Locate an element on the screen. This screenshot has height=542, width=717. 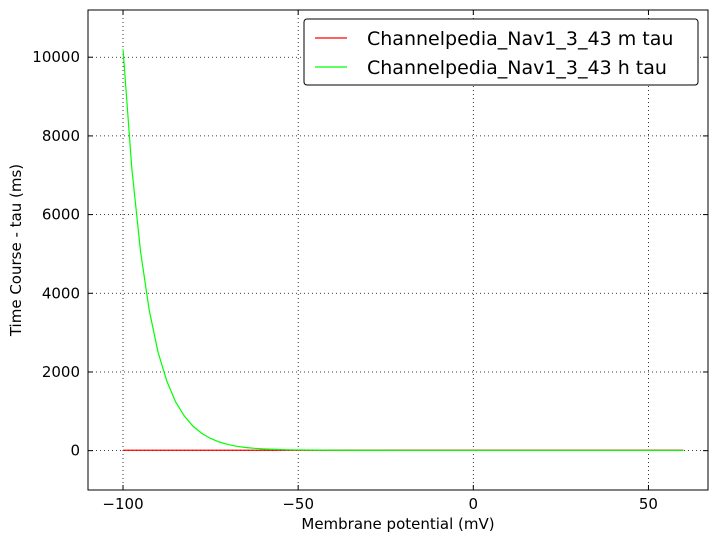
x-tick-label: −50 is located at coordinates (298, 504).